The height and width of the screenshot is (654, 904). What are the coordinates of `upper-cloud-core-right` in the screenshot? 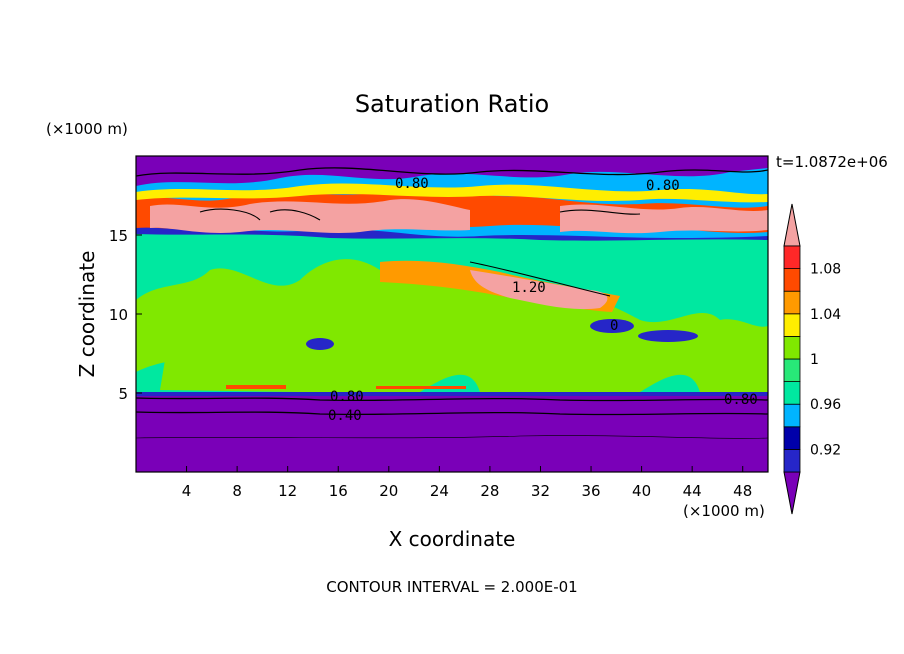 It's located at (664, 219).